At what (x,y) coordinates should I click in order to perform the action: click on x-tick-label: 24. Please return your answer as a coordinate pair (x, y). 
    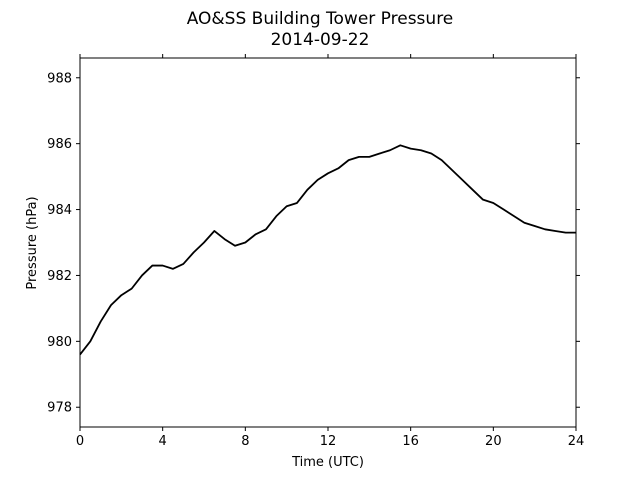
    Looking at the image, I should click on (576, 441).